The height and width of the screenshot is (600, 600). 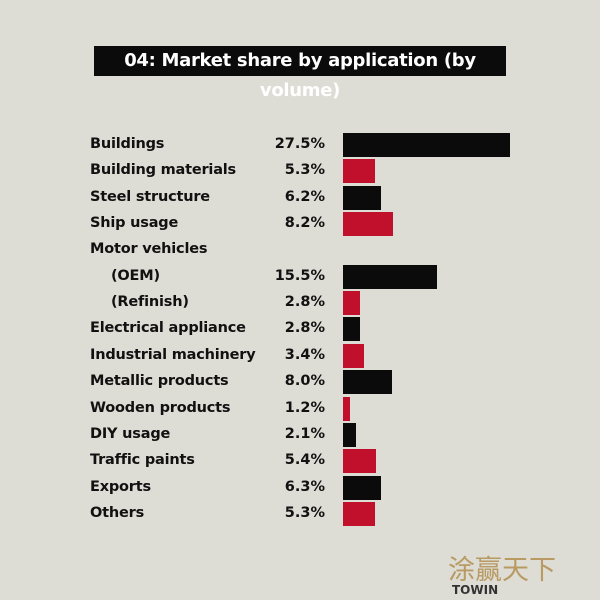 What do you see at coordinates (150, 196) in the screenshot?
I see `category-label: Steel structure` at bounding box center [150, 196].